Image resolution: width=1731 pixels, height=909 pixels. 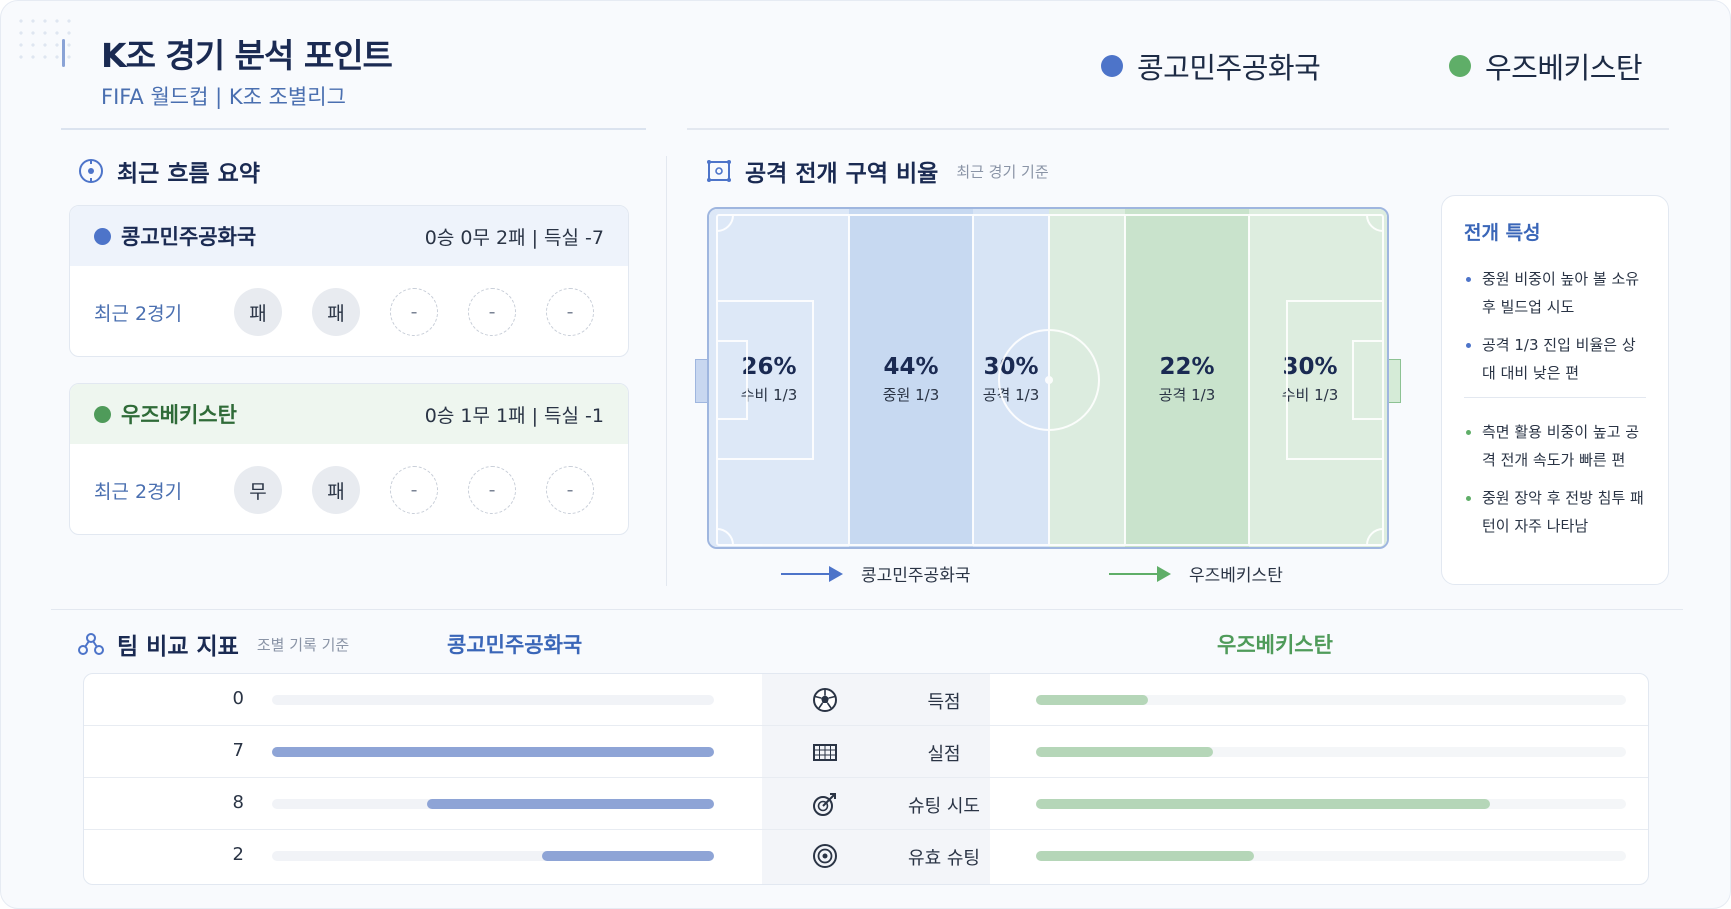 What do you see at coordinates (825, 856) in the screenshot?
I see `target-icon` at bounding box center [825, 856].